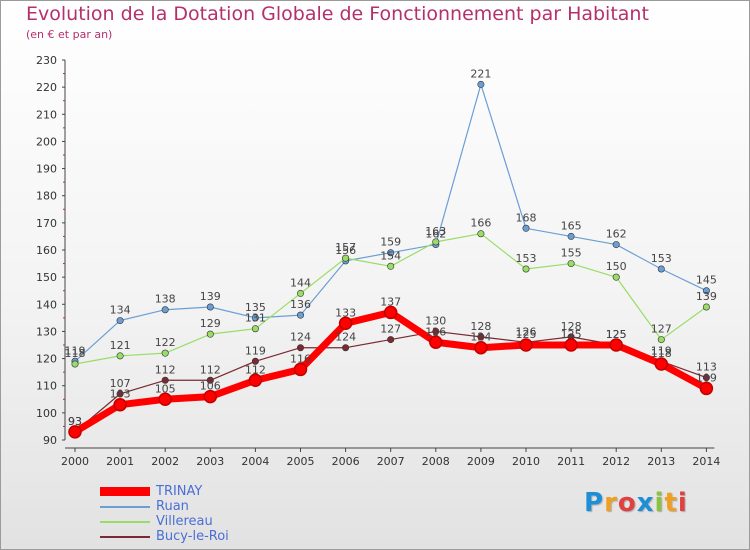 This screenshot has height=550, width=750. I want to click on data-label: 107, so click(120, 383).